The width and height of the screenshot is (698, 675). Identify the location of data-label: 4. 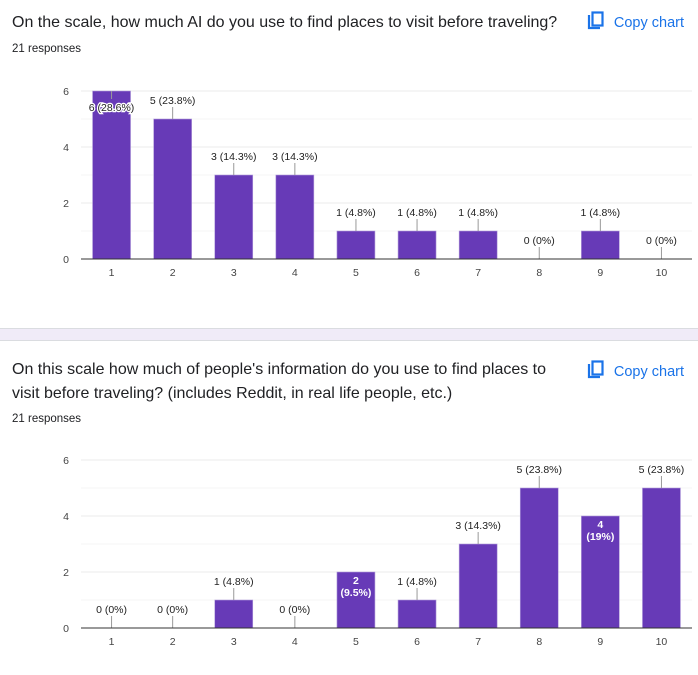
(600, 525).